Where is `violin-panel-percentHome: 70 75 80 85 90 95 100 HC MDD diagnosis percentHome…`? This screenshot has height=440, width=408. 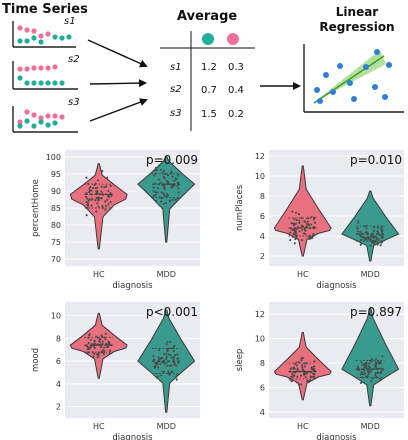
violin-panel-percentHome: 70 75 80 85 90 95 100 HC MDD diagnosis percentHome… is located at coordinates (115, 220).